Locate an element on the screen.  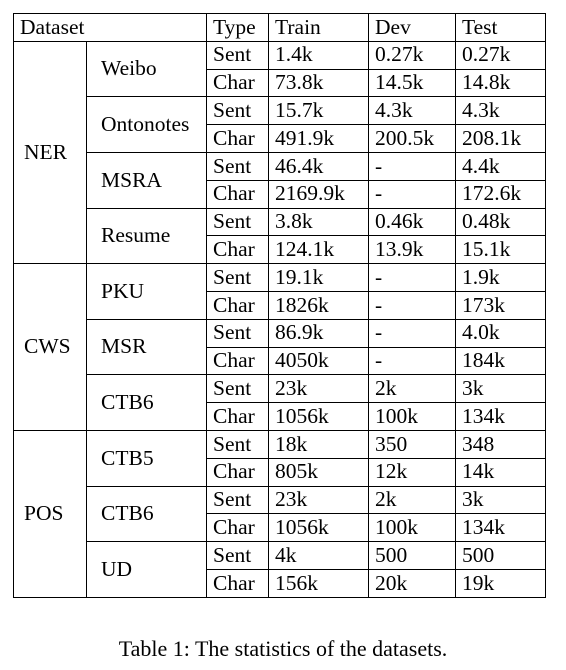
train-cell: 15.7k is located at coordinates (318, 111).